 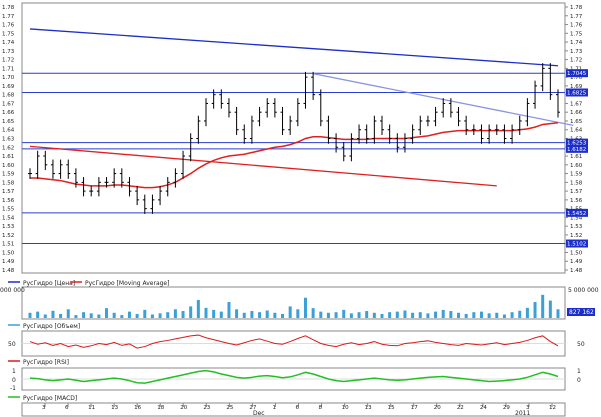 I want to click on price-y-tick-label-left: 1.67, so click(x=8, y=104).